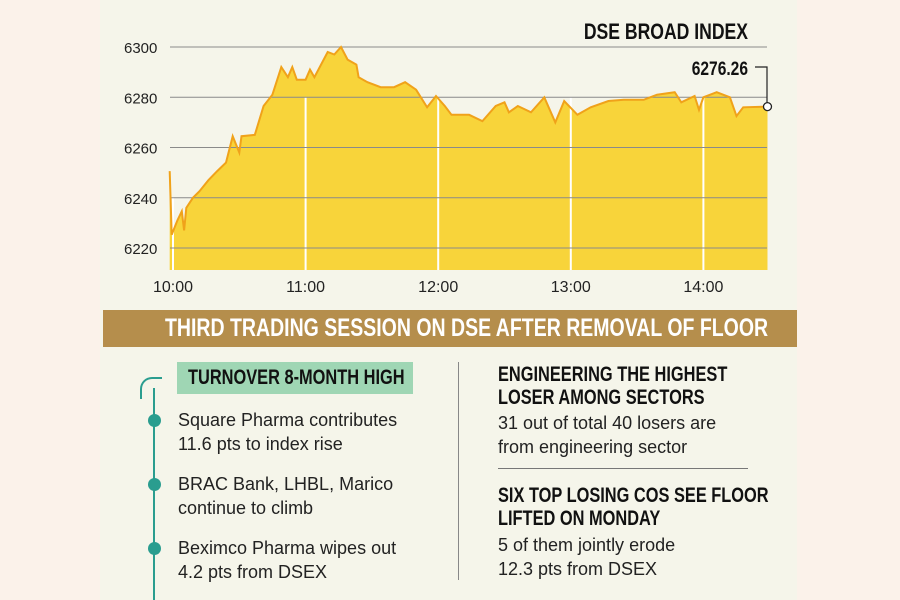  Describe the element at coordinates (703, 287) in the screenshot. I see `x-tick-label: 14:00` at that location.